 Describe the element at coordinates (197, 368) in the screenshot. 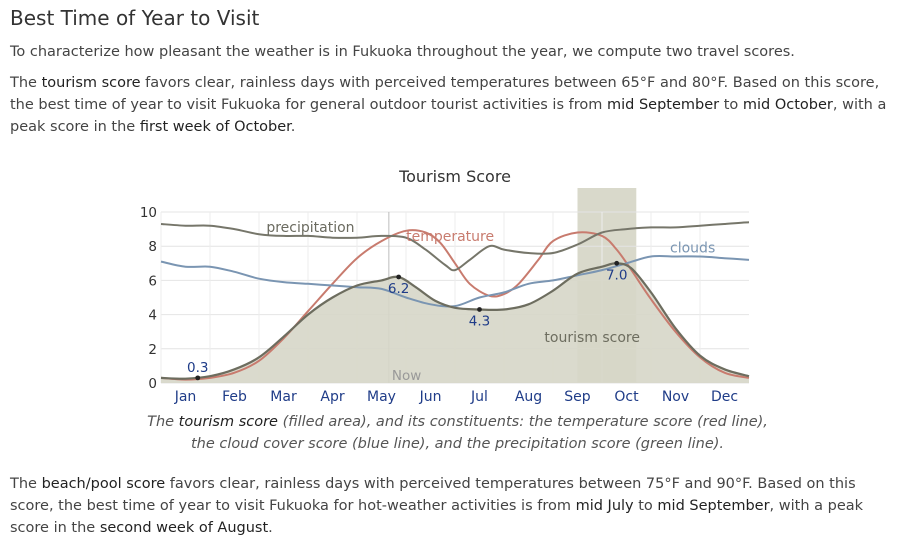

I see `point-label: 0.3` at that location.